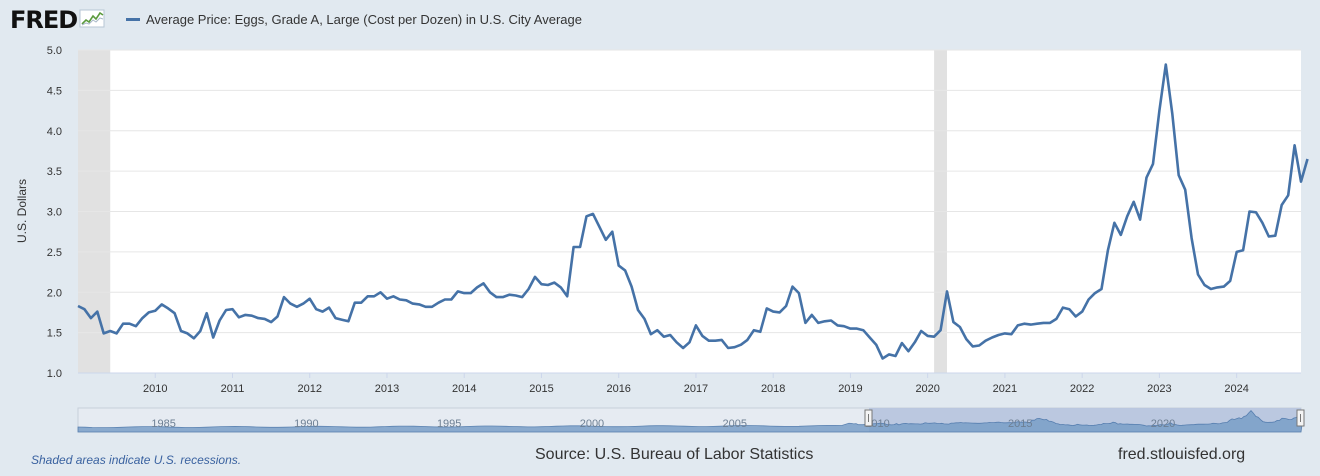 The width and height of the screenshot is (1320, 476). I want to click on x-tick-label: 2020, so click(927, 389).